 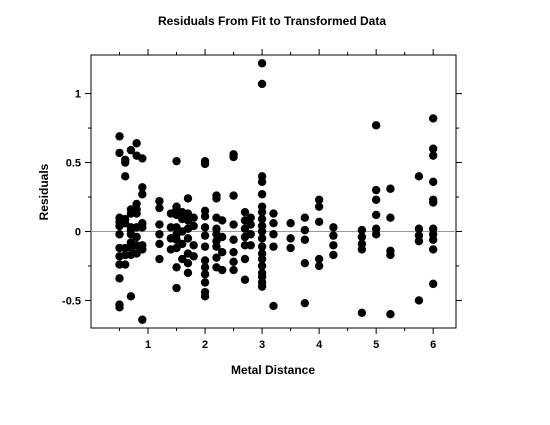 I want to click on y-axis-label: Residuals, so click(x=44, y=191).